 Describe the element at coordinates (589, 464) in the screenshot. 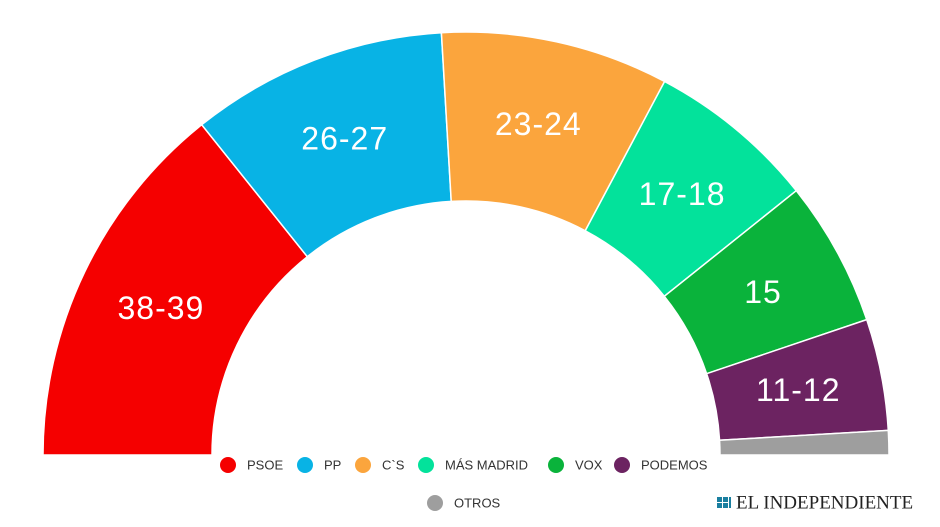

I see `legend-label: VOX` at that location.